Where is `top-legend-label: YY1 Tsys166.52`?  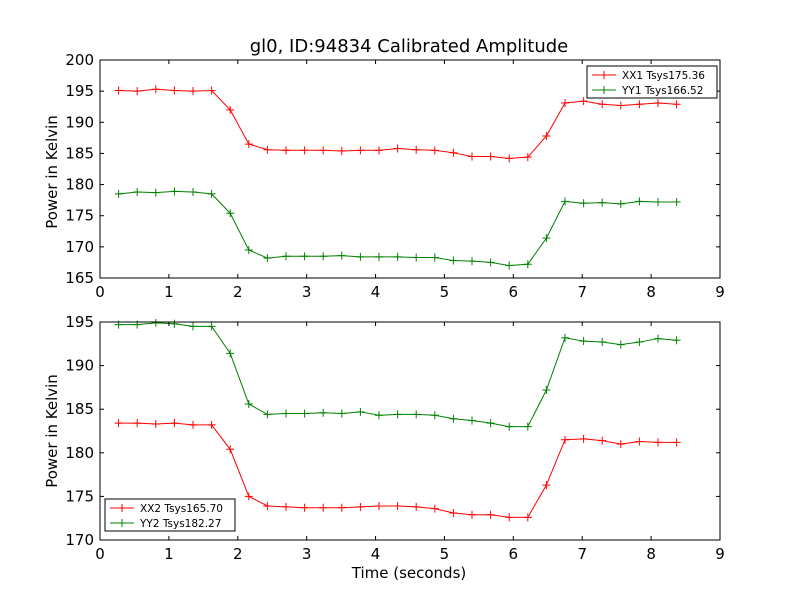 top-legend-label: YY1 Tsys166.52 is located at coordinates (662, 91).